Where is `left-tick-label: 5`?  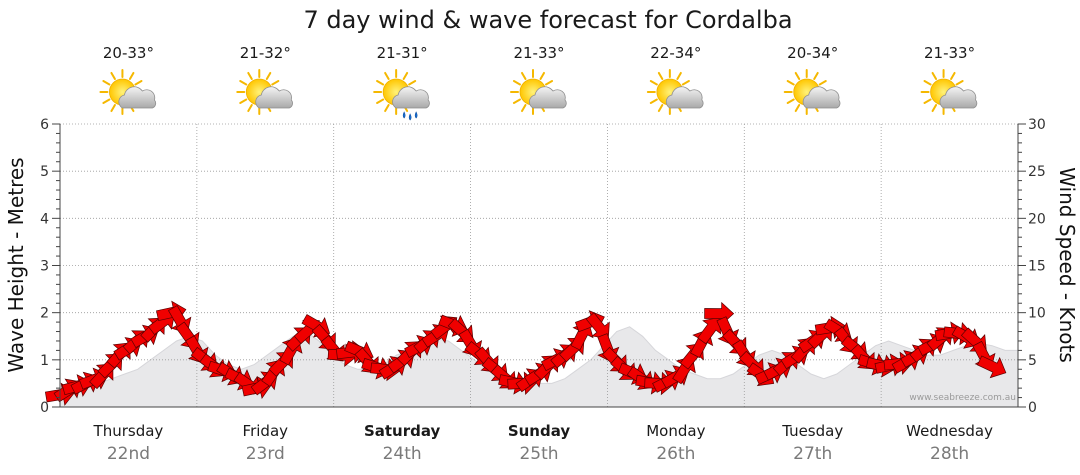
left-tick-label: 5 is located at coordinates (44, 172).